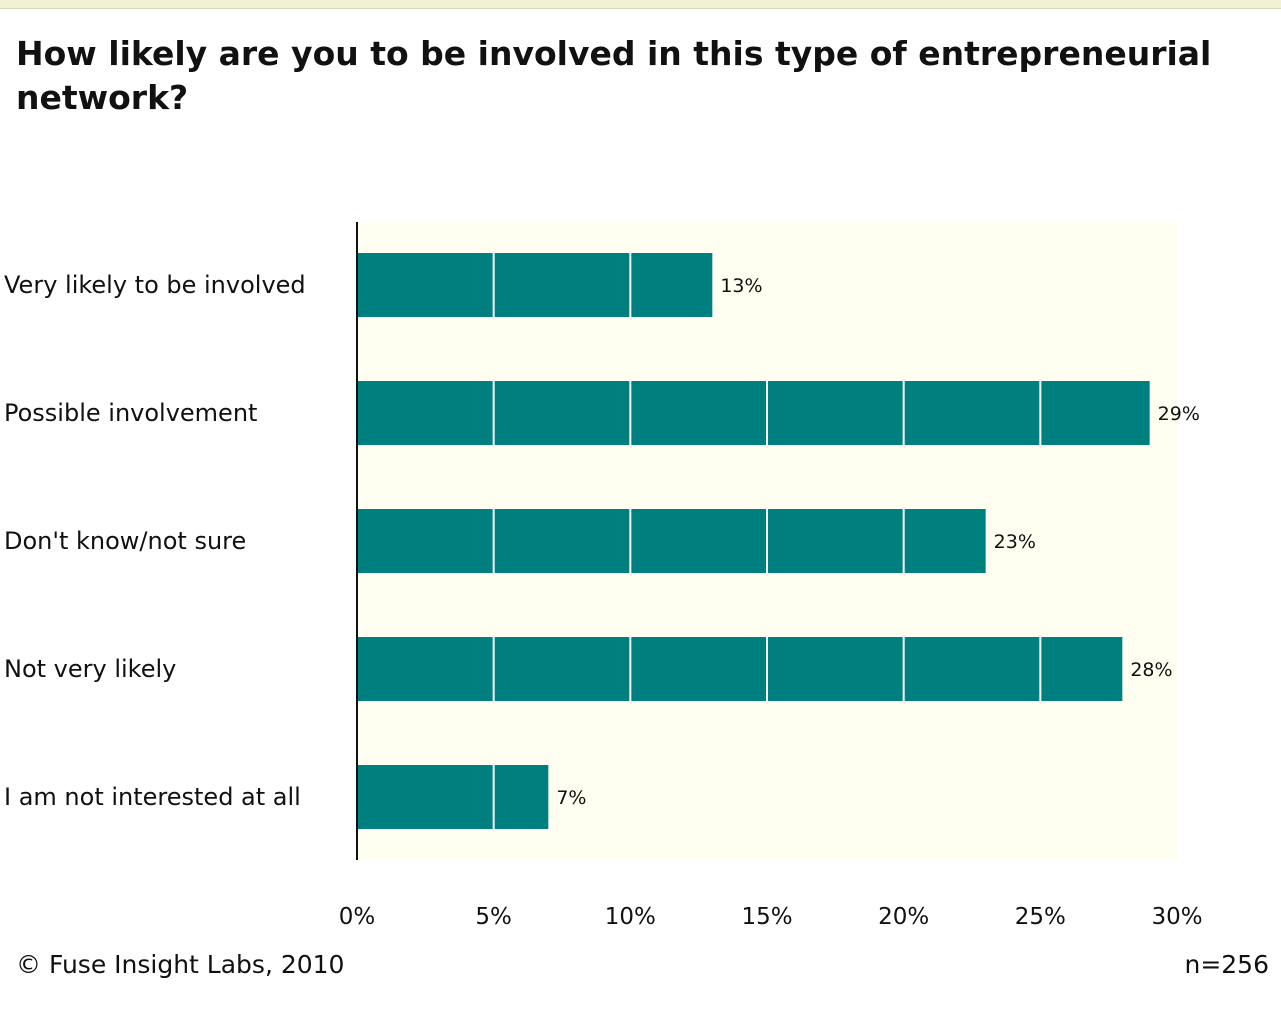  What do you see at coordinates (741, 286) in the screenshot?
I see `data-label: 13%` at bounding box center [741, 286].